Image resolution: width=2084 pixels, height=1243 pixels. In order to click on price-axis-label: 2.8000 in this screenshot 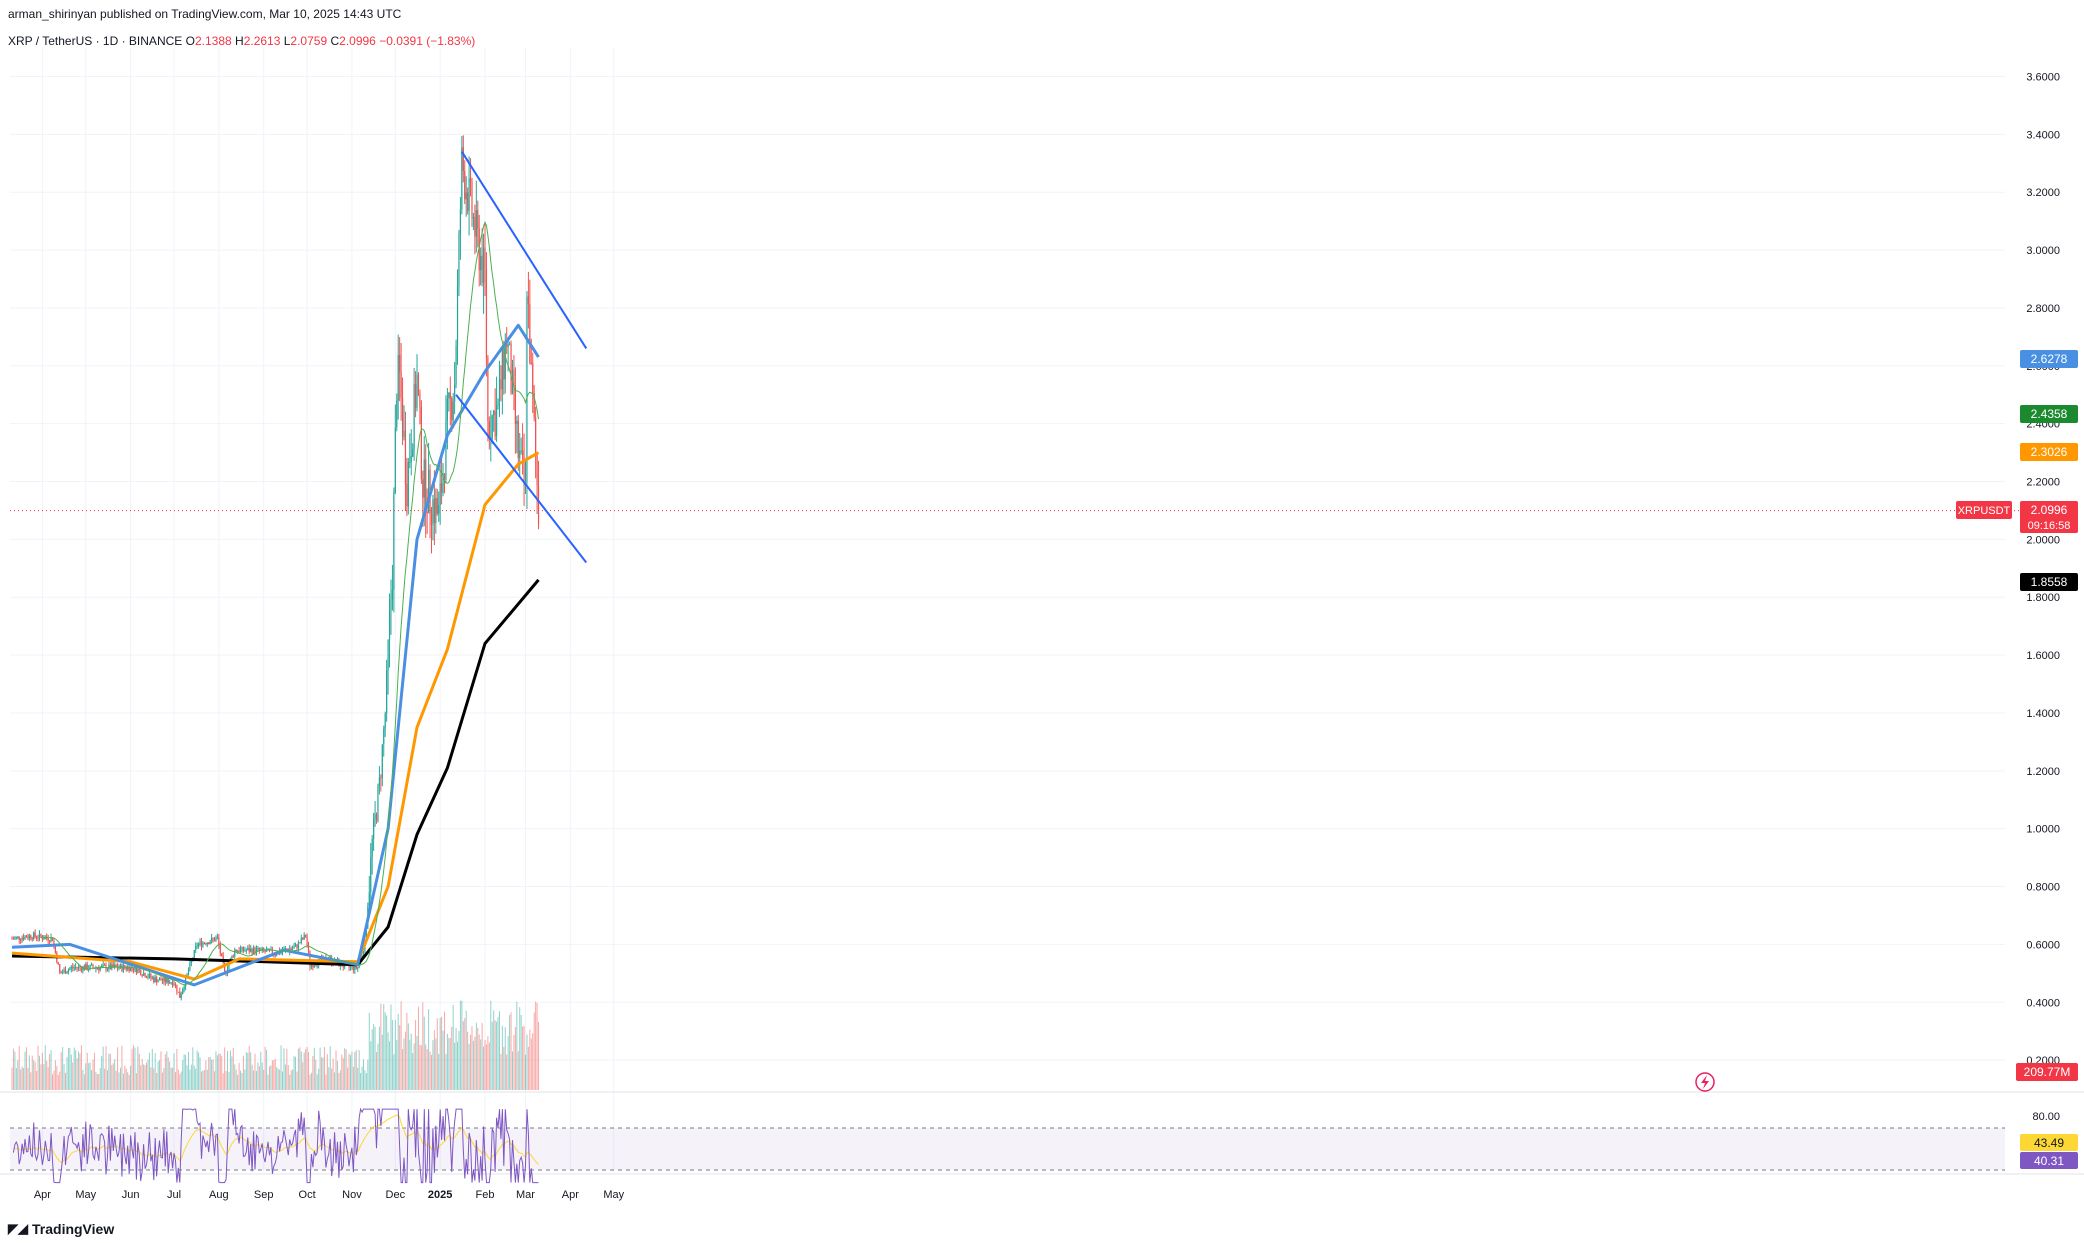, I will do `click(2043, 309)`.